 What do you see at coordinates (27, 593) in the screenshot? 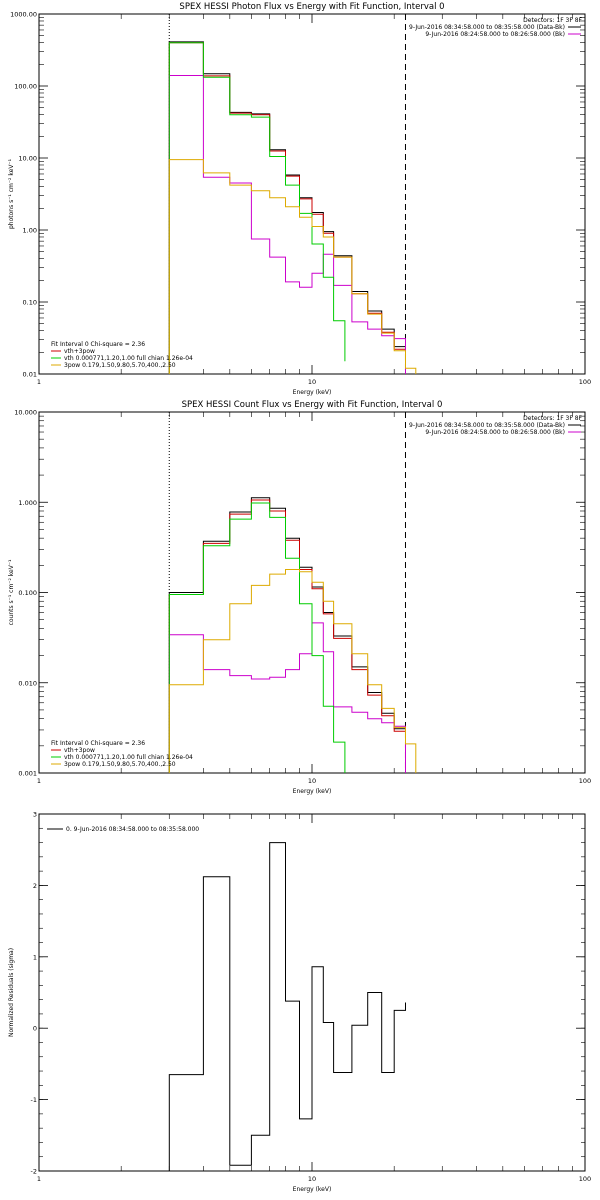
I see `y-tick-label: 0.100` at bounding box center [27, 593].